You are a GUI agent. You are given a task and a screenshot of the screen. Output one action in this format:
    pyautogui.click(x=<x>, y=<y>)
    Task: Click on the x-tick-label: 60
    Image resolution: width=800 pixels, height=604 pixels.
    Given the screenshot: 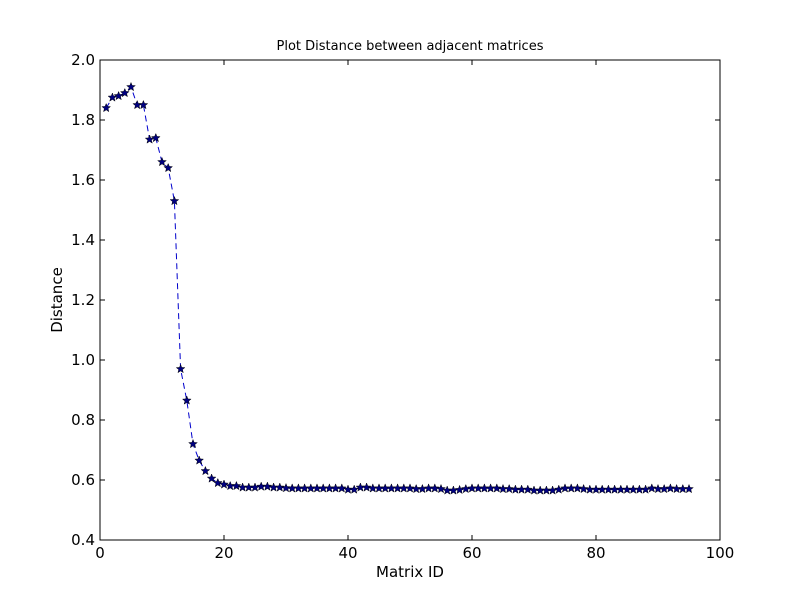 What is the action you would take?
    pyautogui.click(x=471, y=553)
    